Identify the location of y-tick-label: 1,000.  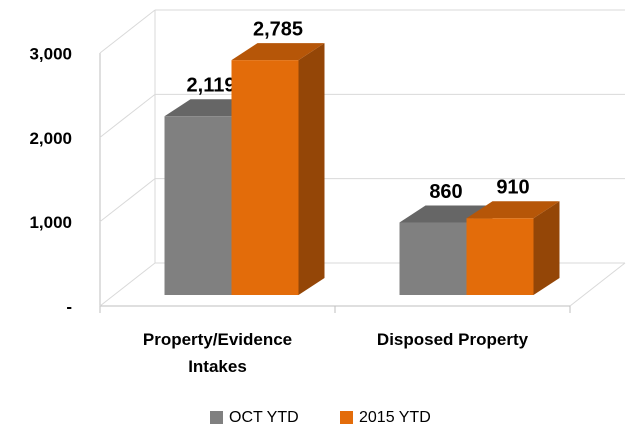
(50, 222).